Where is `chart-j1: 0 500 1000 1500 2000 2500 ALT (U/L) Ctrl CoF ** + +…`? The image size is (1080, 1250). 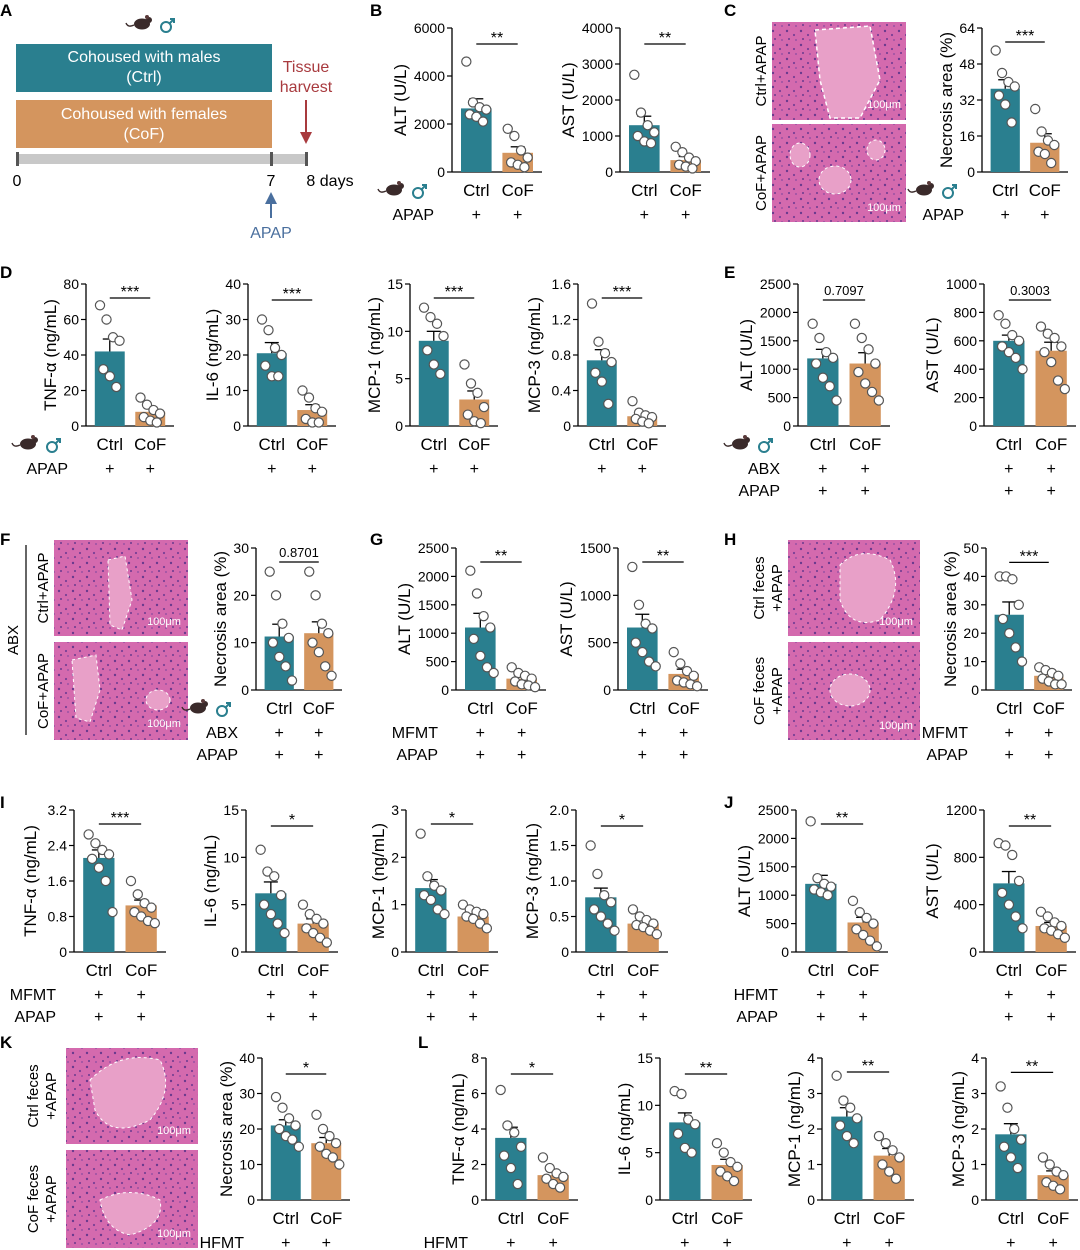
chart-j1: 0 500 1000 1500 2000 2500 ALT (U/L) Ctrl CoF ** + +… is located at coordinates (811, 914).